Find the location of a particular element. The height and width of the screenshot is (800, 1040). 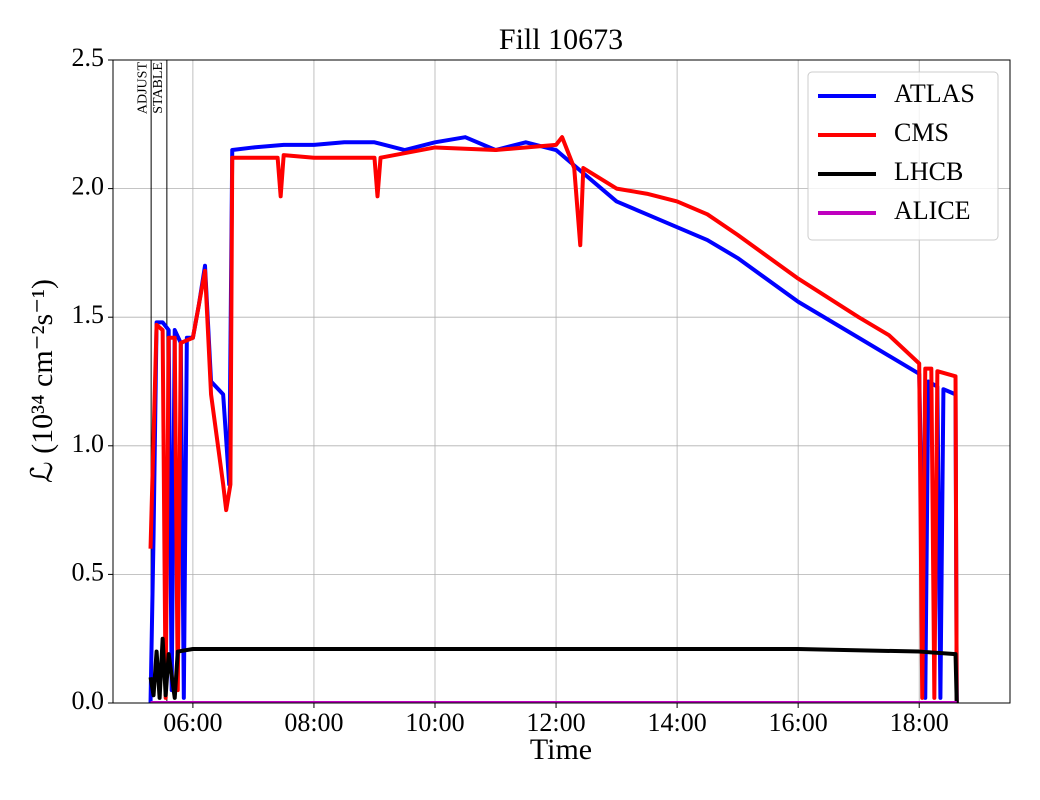

x-tick-label: 10:00 is located at coordinates (434, 722).